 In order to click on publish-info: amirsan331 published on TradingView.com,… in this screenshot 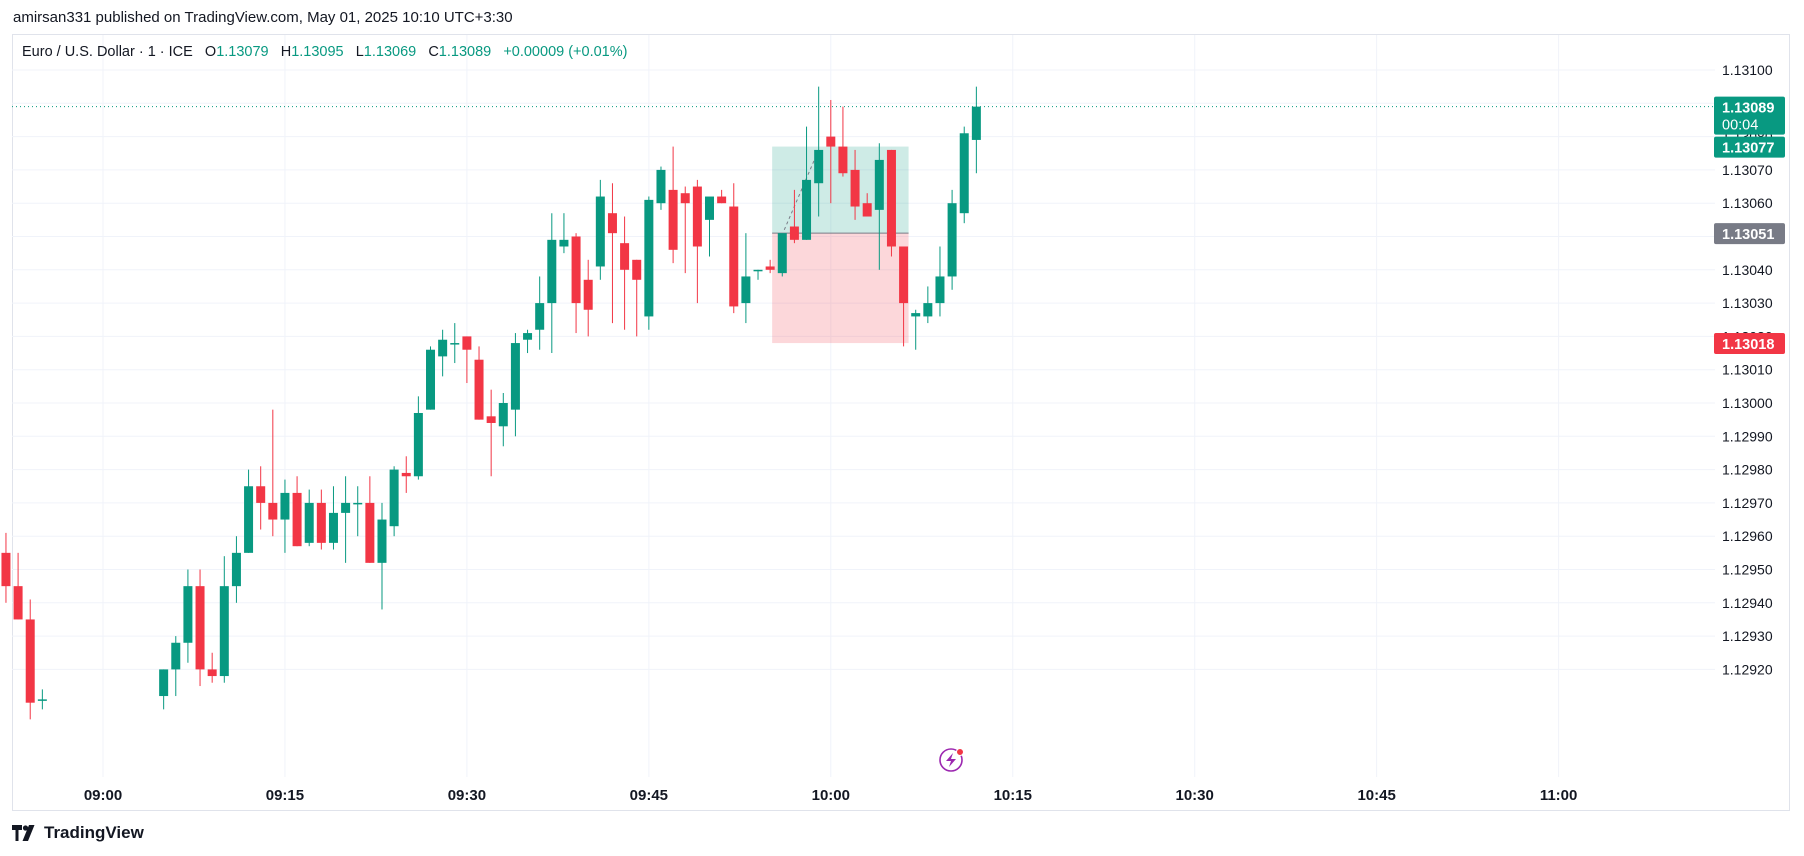, I will do `click(263, 17)`.